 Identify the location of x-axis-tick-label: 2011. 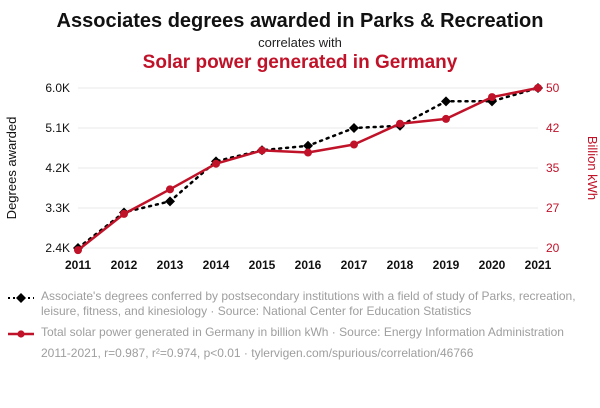
(78, 265).